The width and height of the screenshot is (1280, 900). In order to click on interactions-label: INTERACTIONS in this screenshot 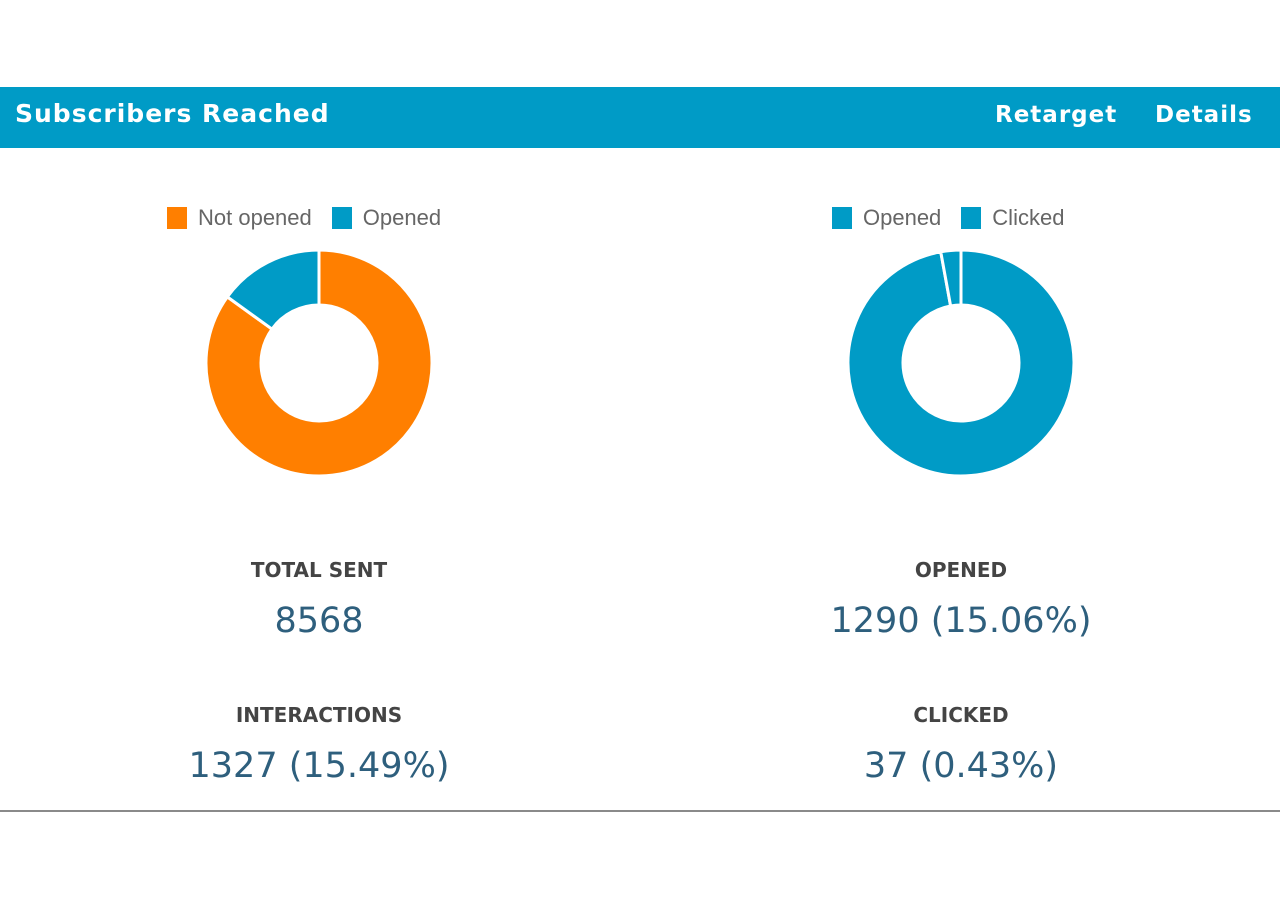, I will do `click(319, 715)`.